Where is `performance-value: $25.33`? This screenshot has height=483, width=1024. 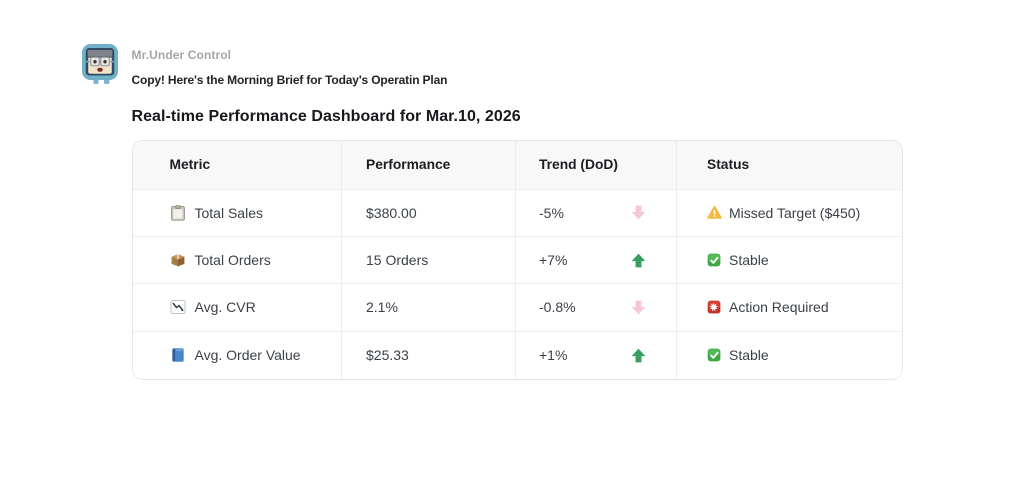
performance-value: $25.33 is located at coordinates (387, 355).